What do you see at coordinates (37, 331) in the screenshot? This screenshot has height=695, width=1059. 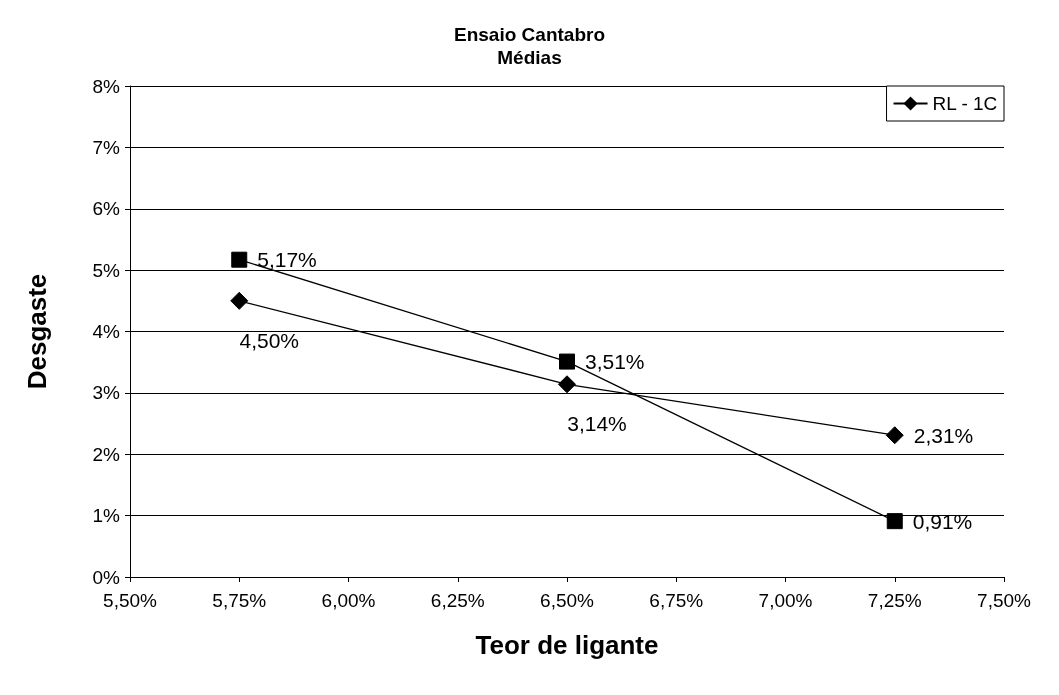 I see `y-axis-title: Desgaste` at bounding box center [37, 331].